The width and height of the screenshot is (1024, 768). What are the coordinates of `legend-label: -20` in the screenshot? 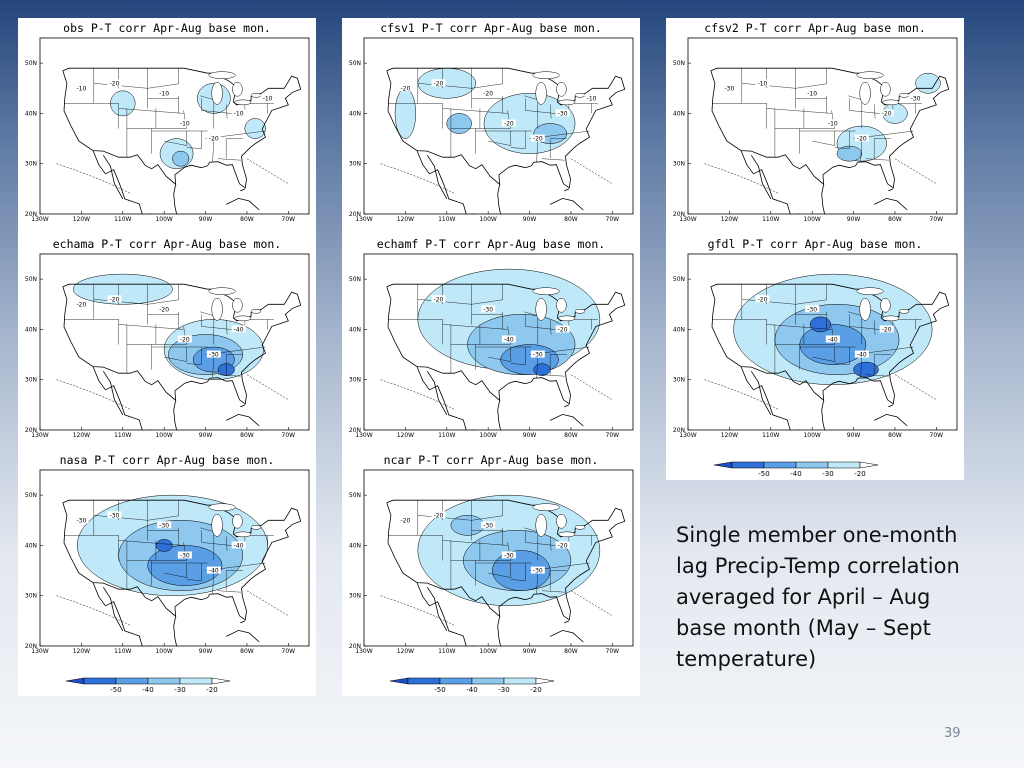 It's located at (211, 690).